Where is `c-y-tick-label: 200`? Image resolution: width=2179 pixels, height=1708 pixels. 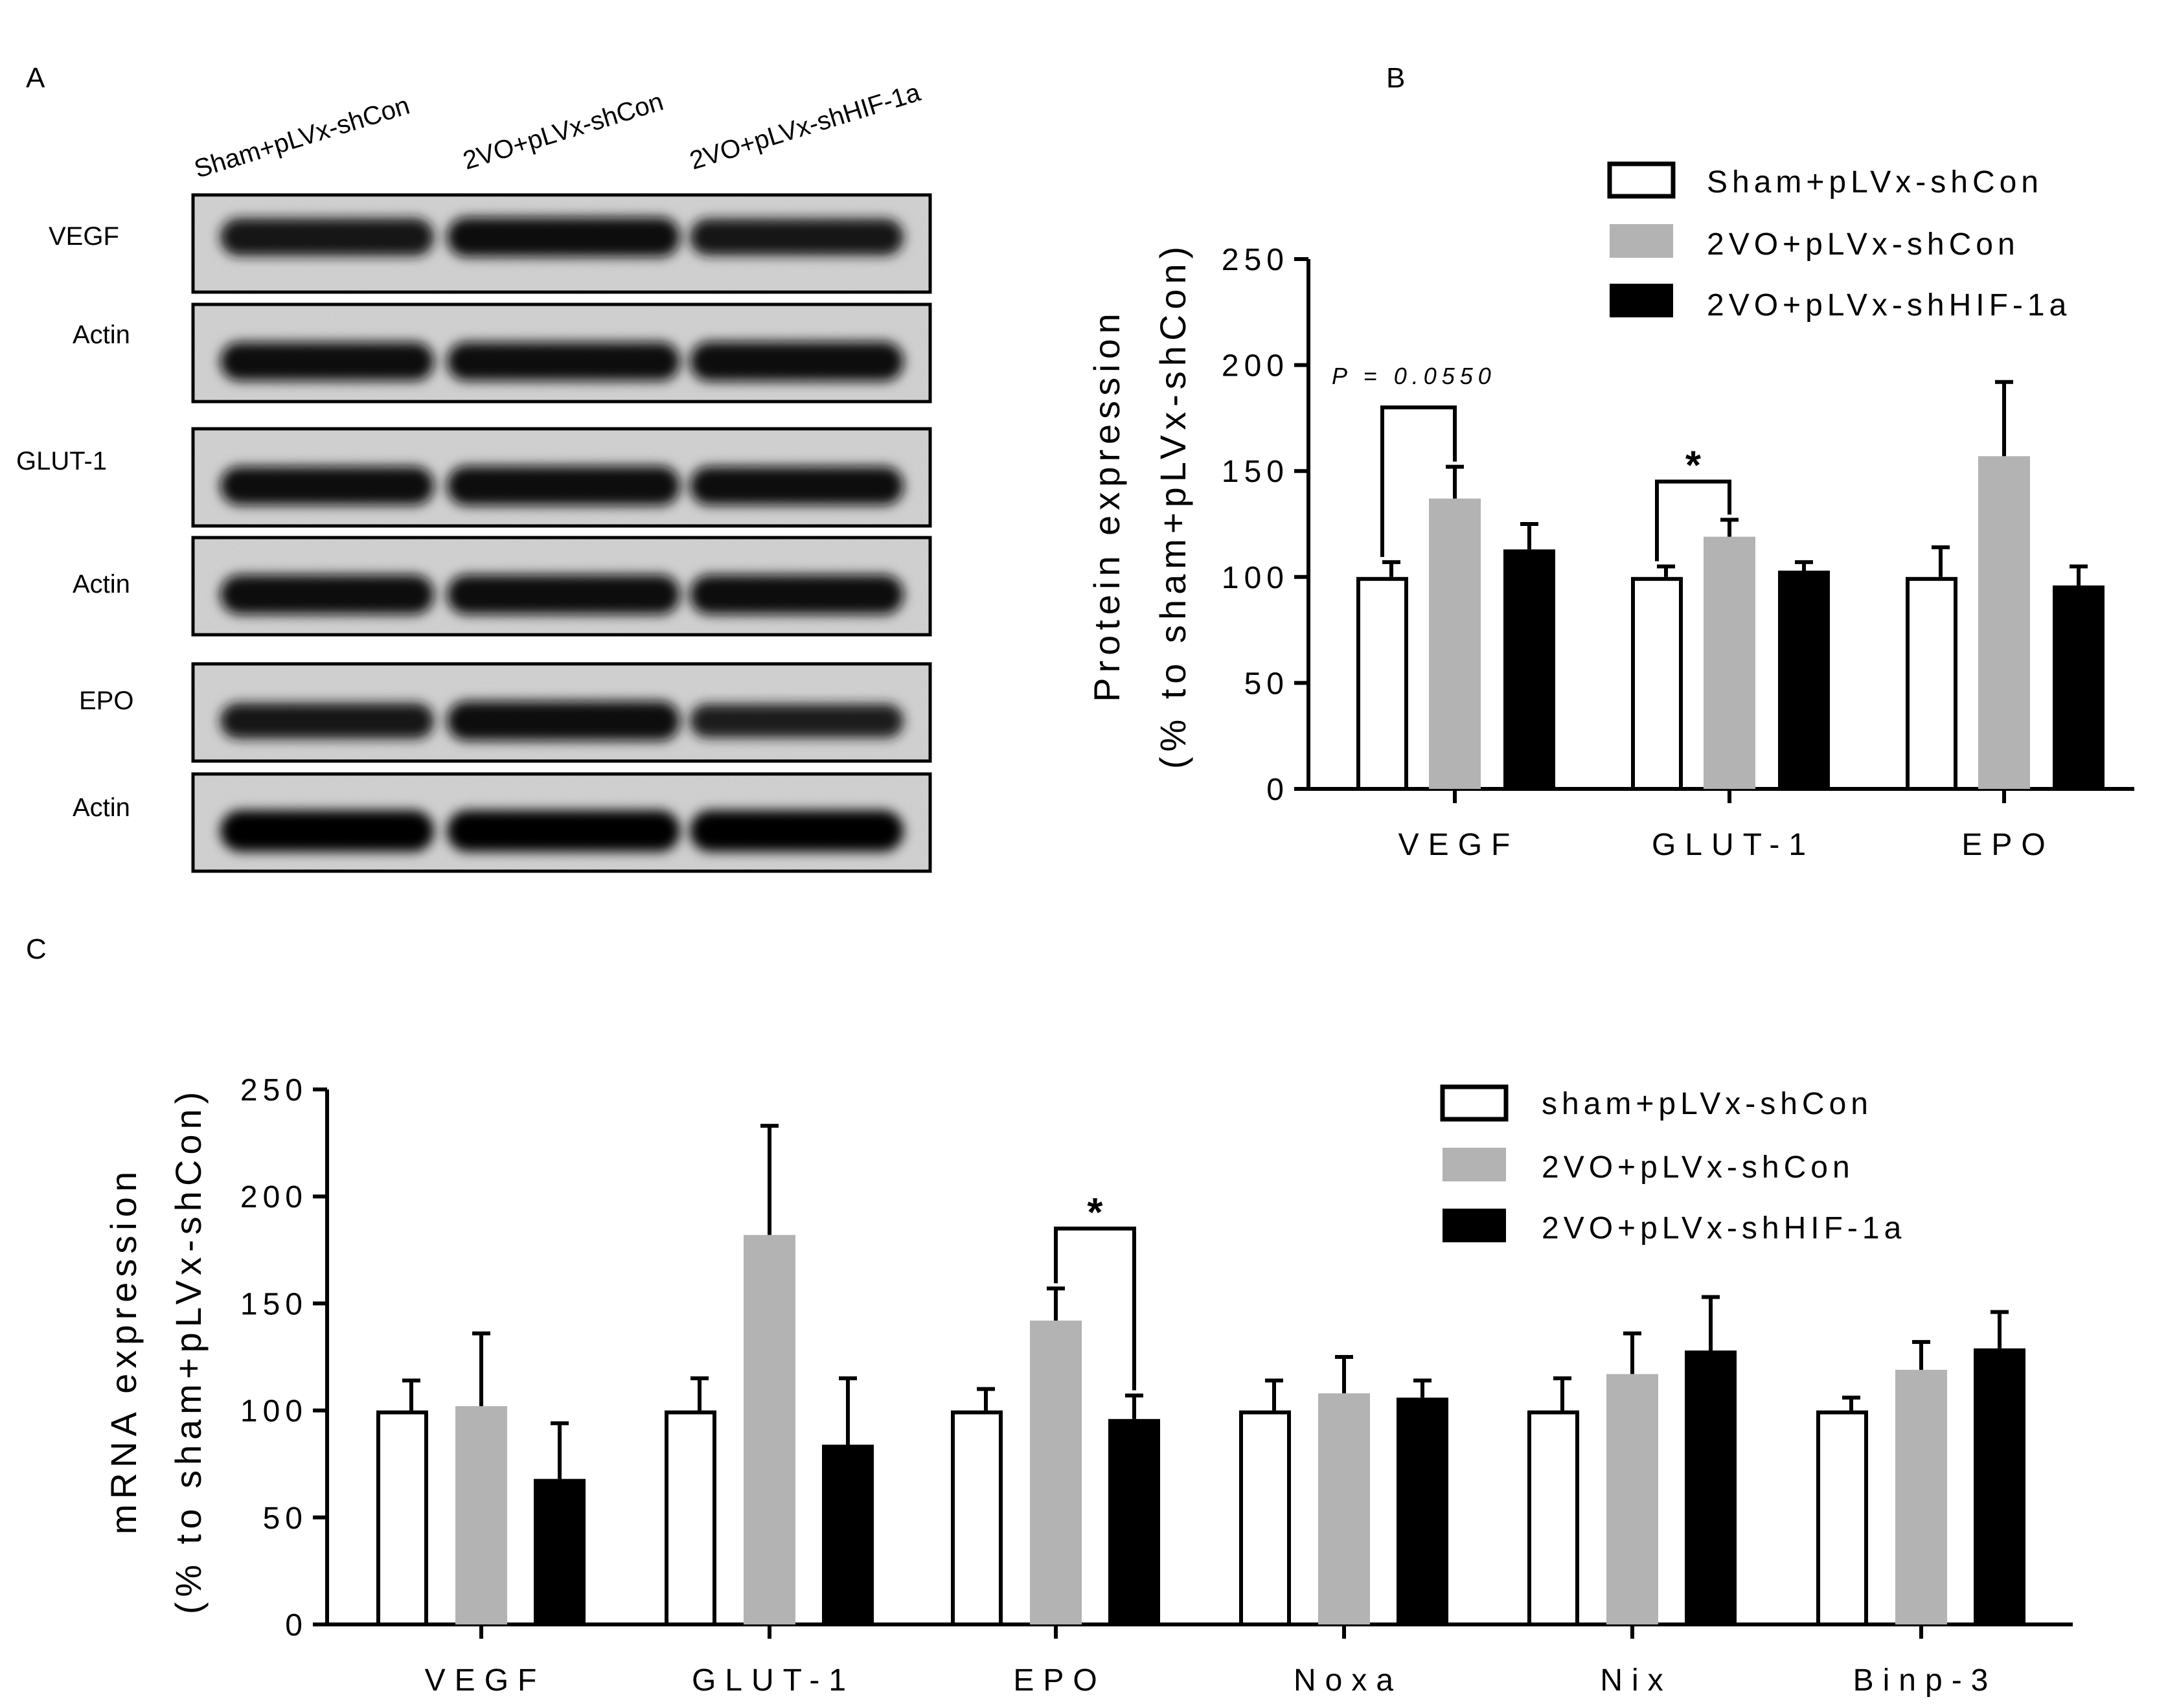
c-y-tick-label: 200 is located at coordinates (274, 1197).